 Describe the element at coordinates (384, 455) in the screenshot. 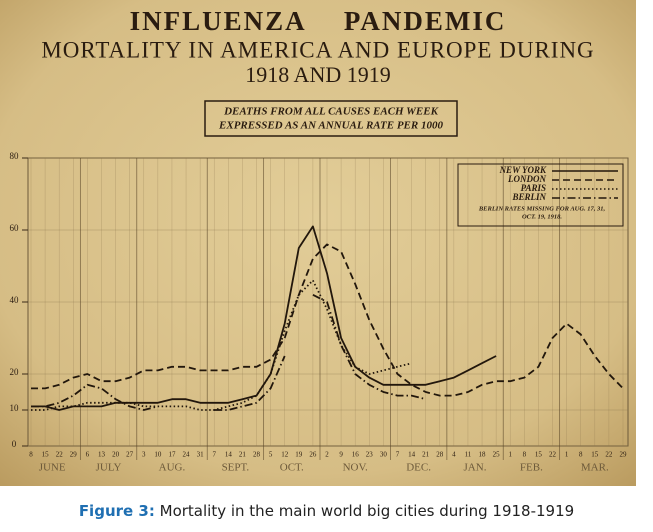

I see `x-tick-label: 30` at that location.